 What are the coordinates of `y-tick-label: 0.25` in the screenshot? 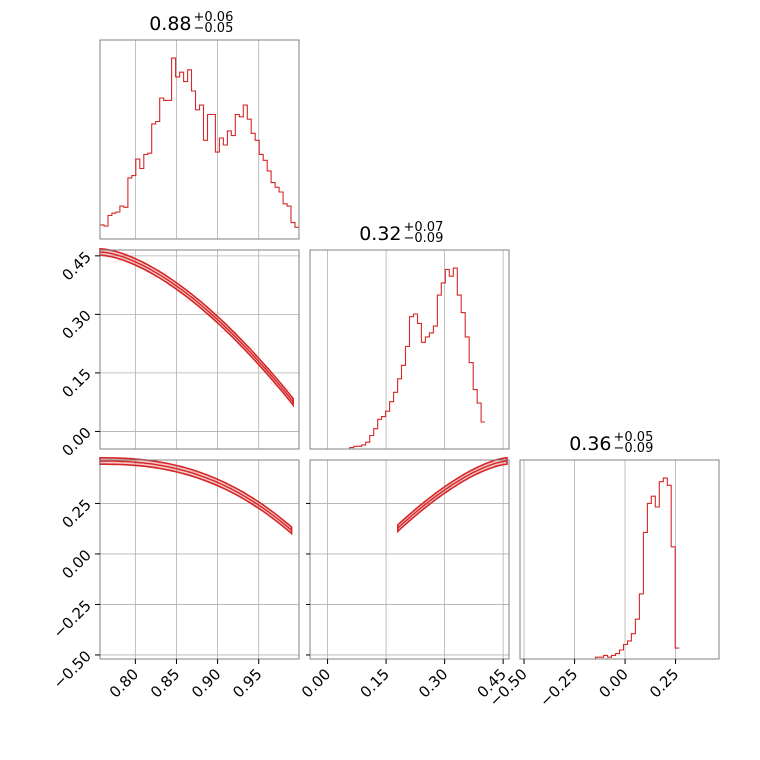 It's located at (76, 514).